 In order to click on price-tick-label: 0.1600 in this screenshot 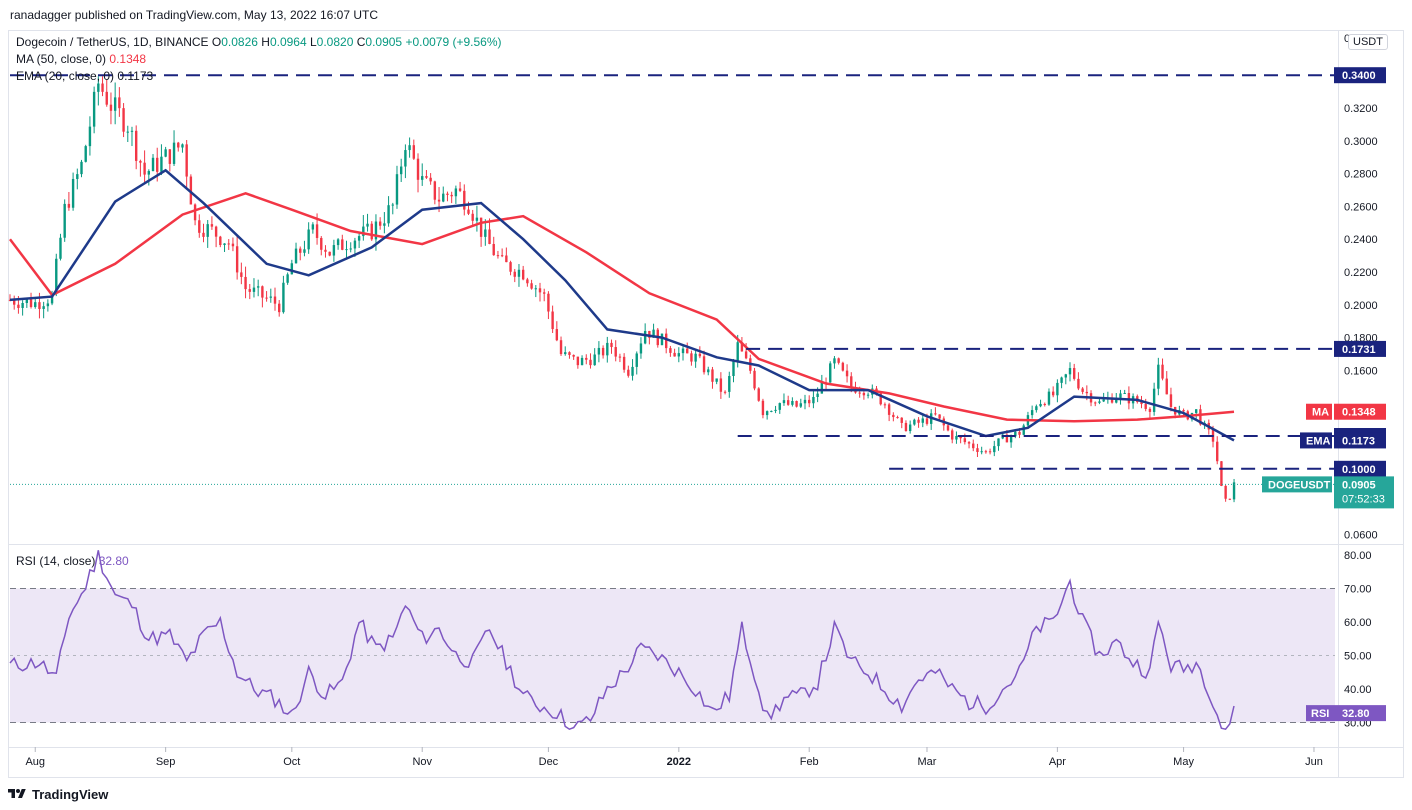, I will do `click(1361, 371)`.